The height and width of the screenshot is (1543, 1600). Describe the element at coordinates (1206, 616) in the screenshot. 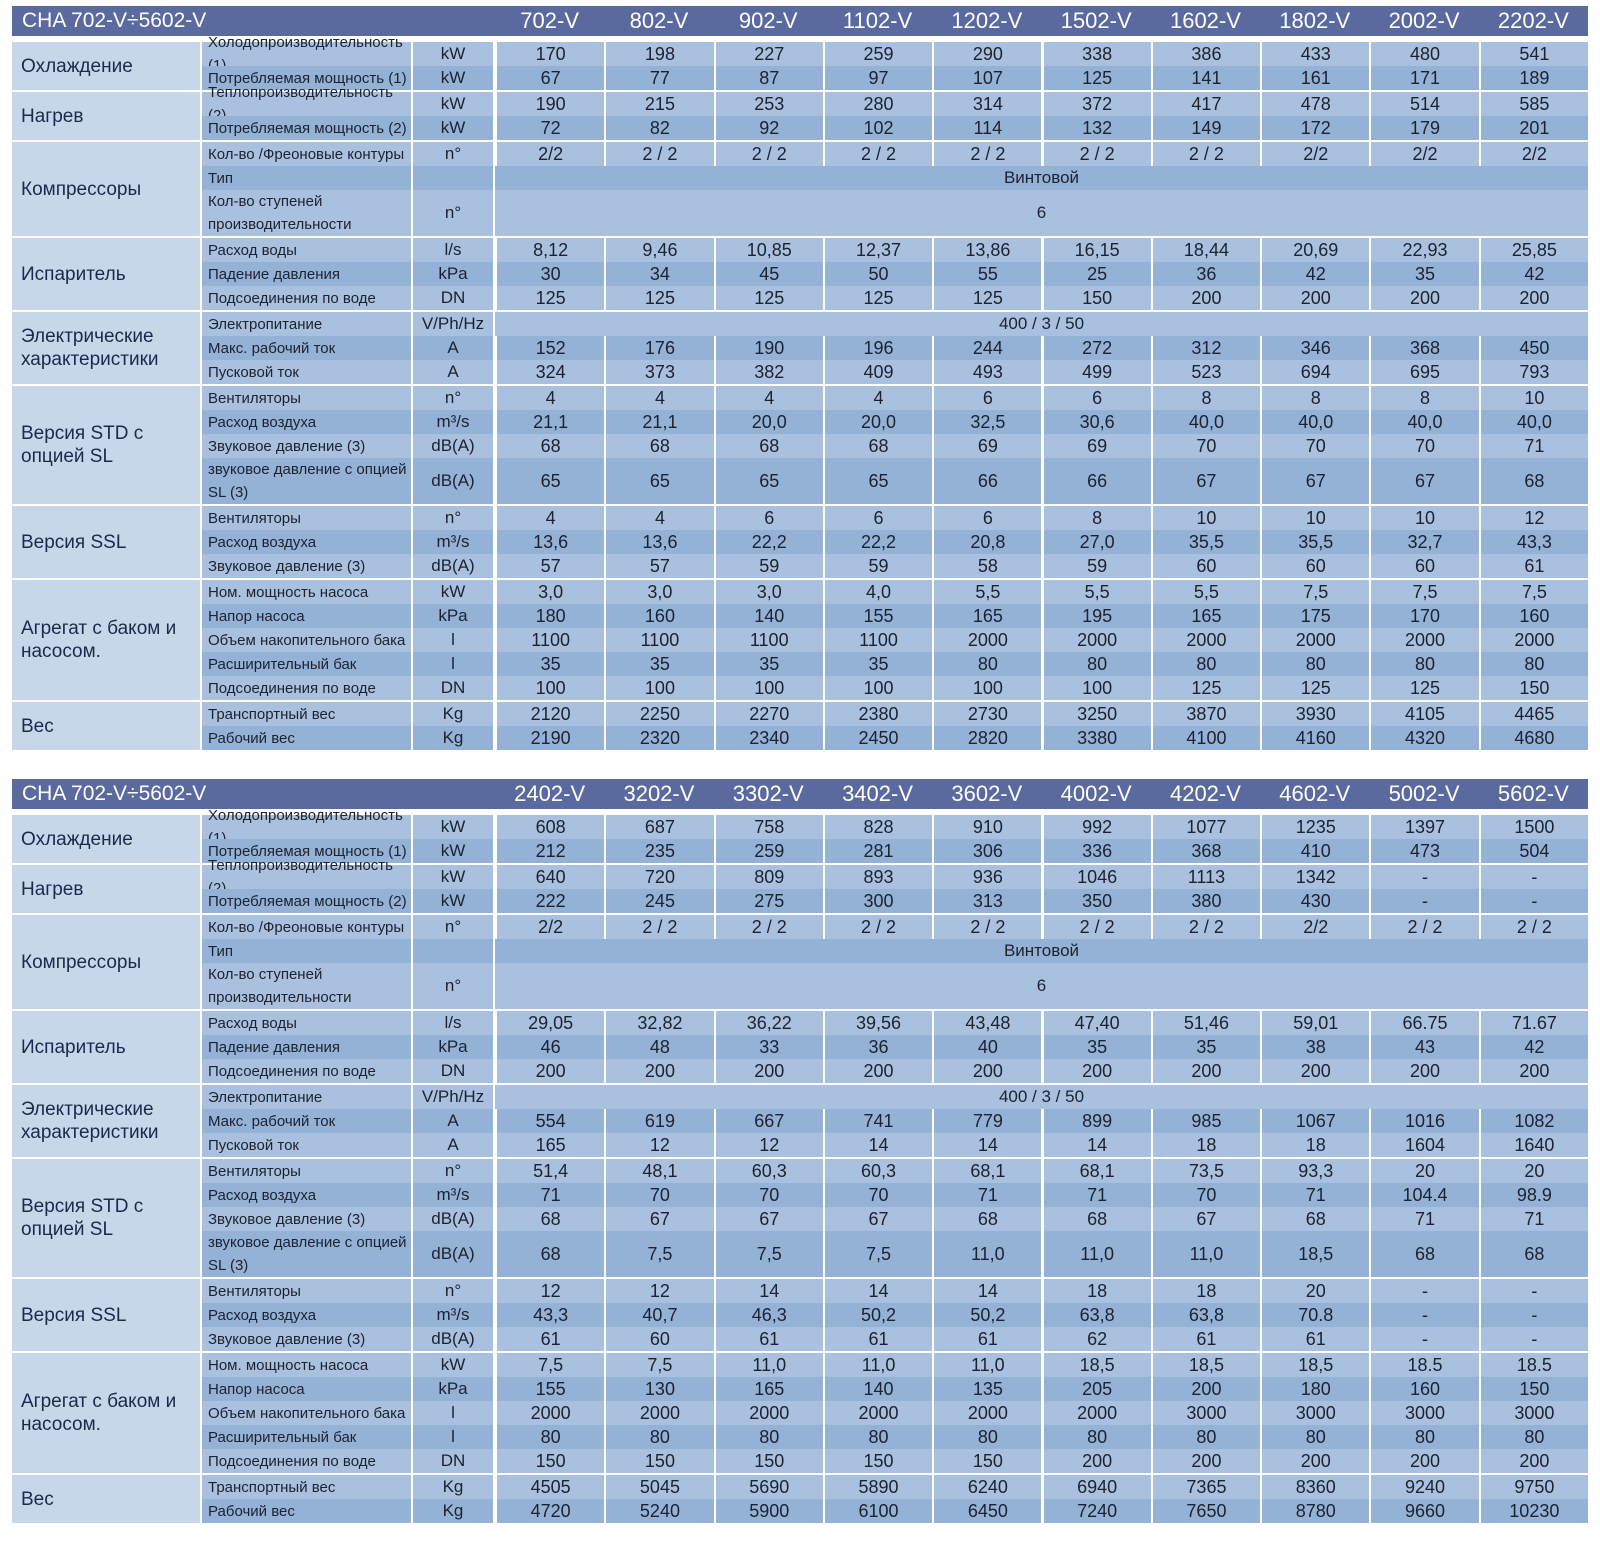

I see `value-cell: 165` at that location.